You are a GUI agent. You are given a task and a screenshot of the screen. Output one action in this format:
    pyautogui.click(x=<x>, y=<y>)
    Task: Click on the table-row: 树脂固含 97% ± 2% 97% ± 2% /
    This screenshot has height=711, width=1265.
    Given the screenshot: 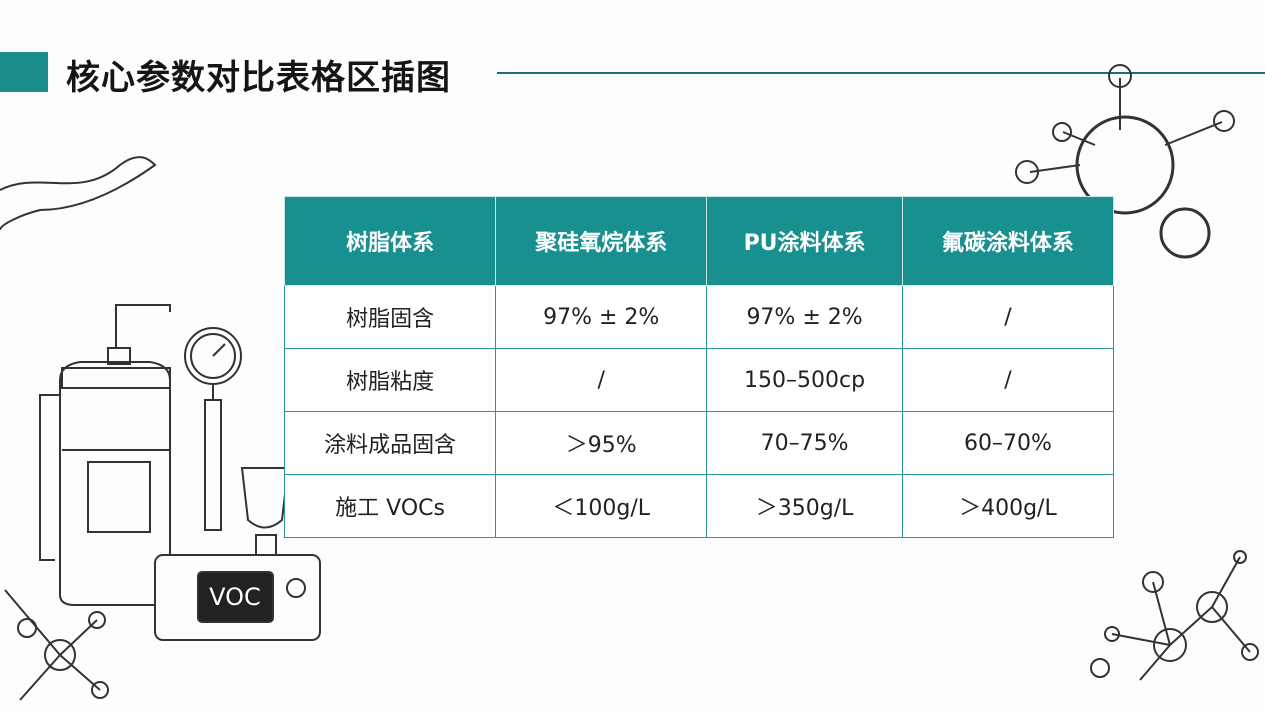 What is the action you would take?
    pyautogui.click(x=699, y=317)
    